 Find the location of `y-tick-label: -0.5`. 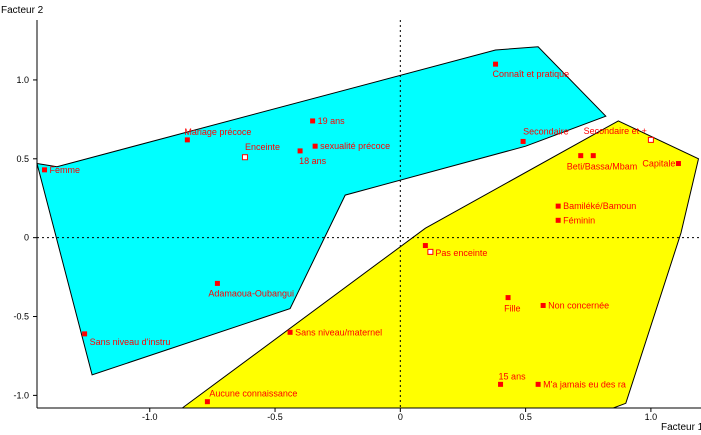

y-tick-label: -0.5 is located at coordinates (21, 317).